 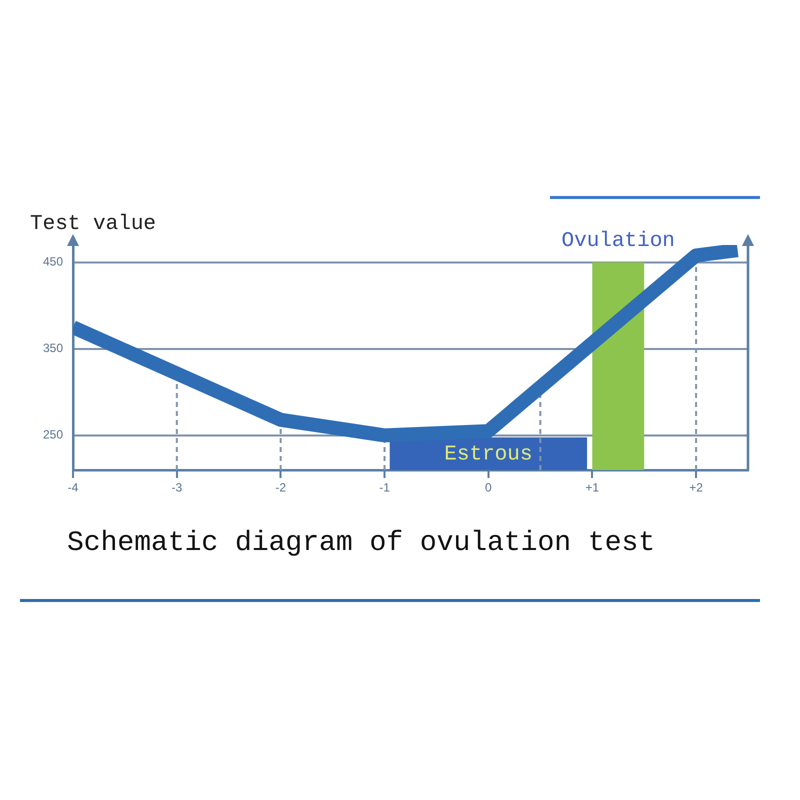 What do you see at coordinates (361, 544) in the screenshot?
I see `text: Schematic diagram of ovulation test` at bounding box center [361, 544].